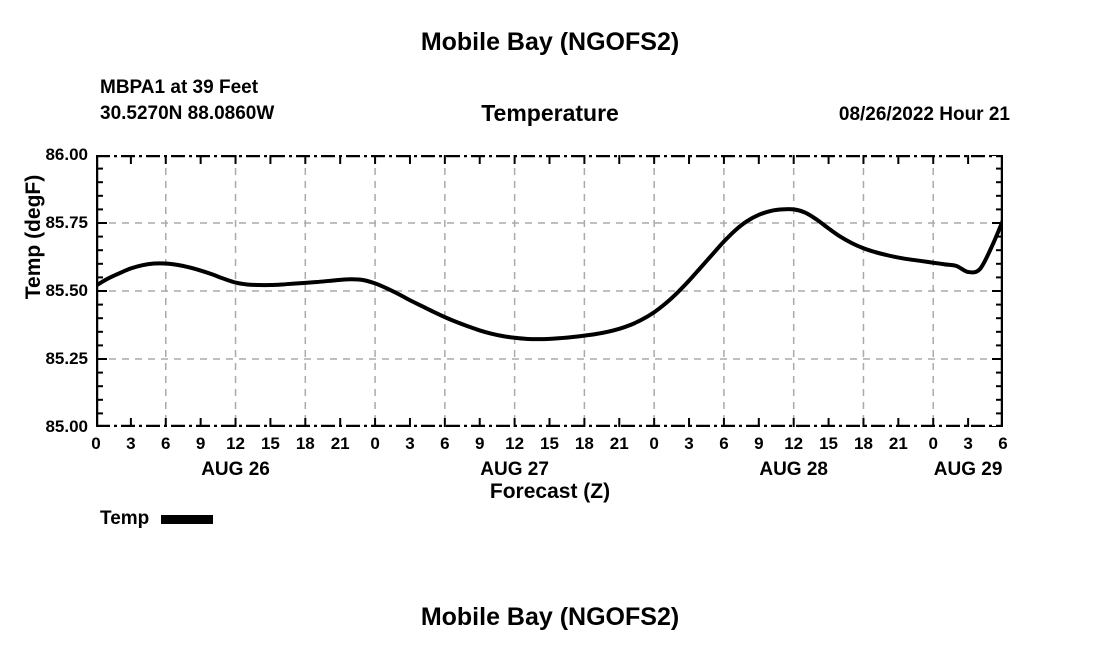  What do you see at coordinates (924, 114) in the screenshot?
I see `model-run-timestamp: 08/26/2022 Hour 21` at bounding box center [924, 114].